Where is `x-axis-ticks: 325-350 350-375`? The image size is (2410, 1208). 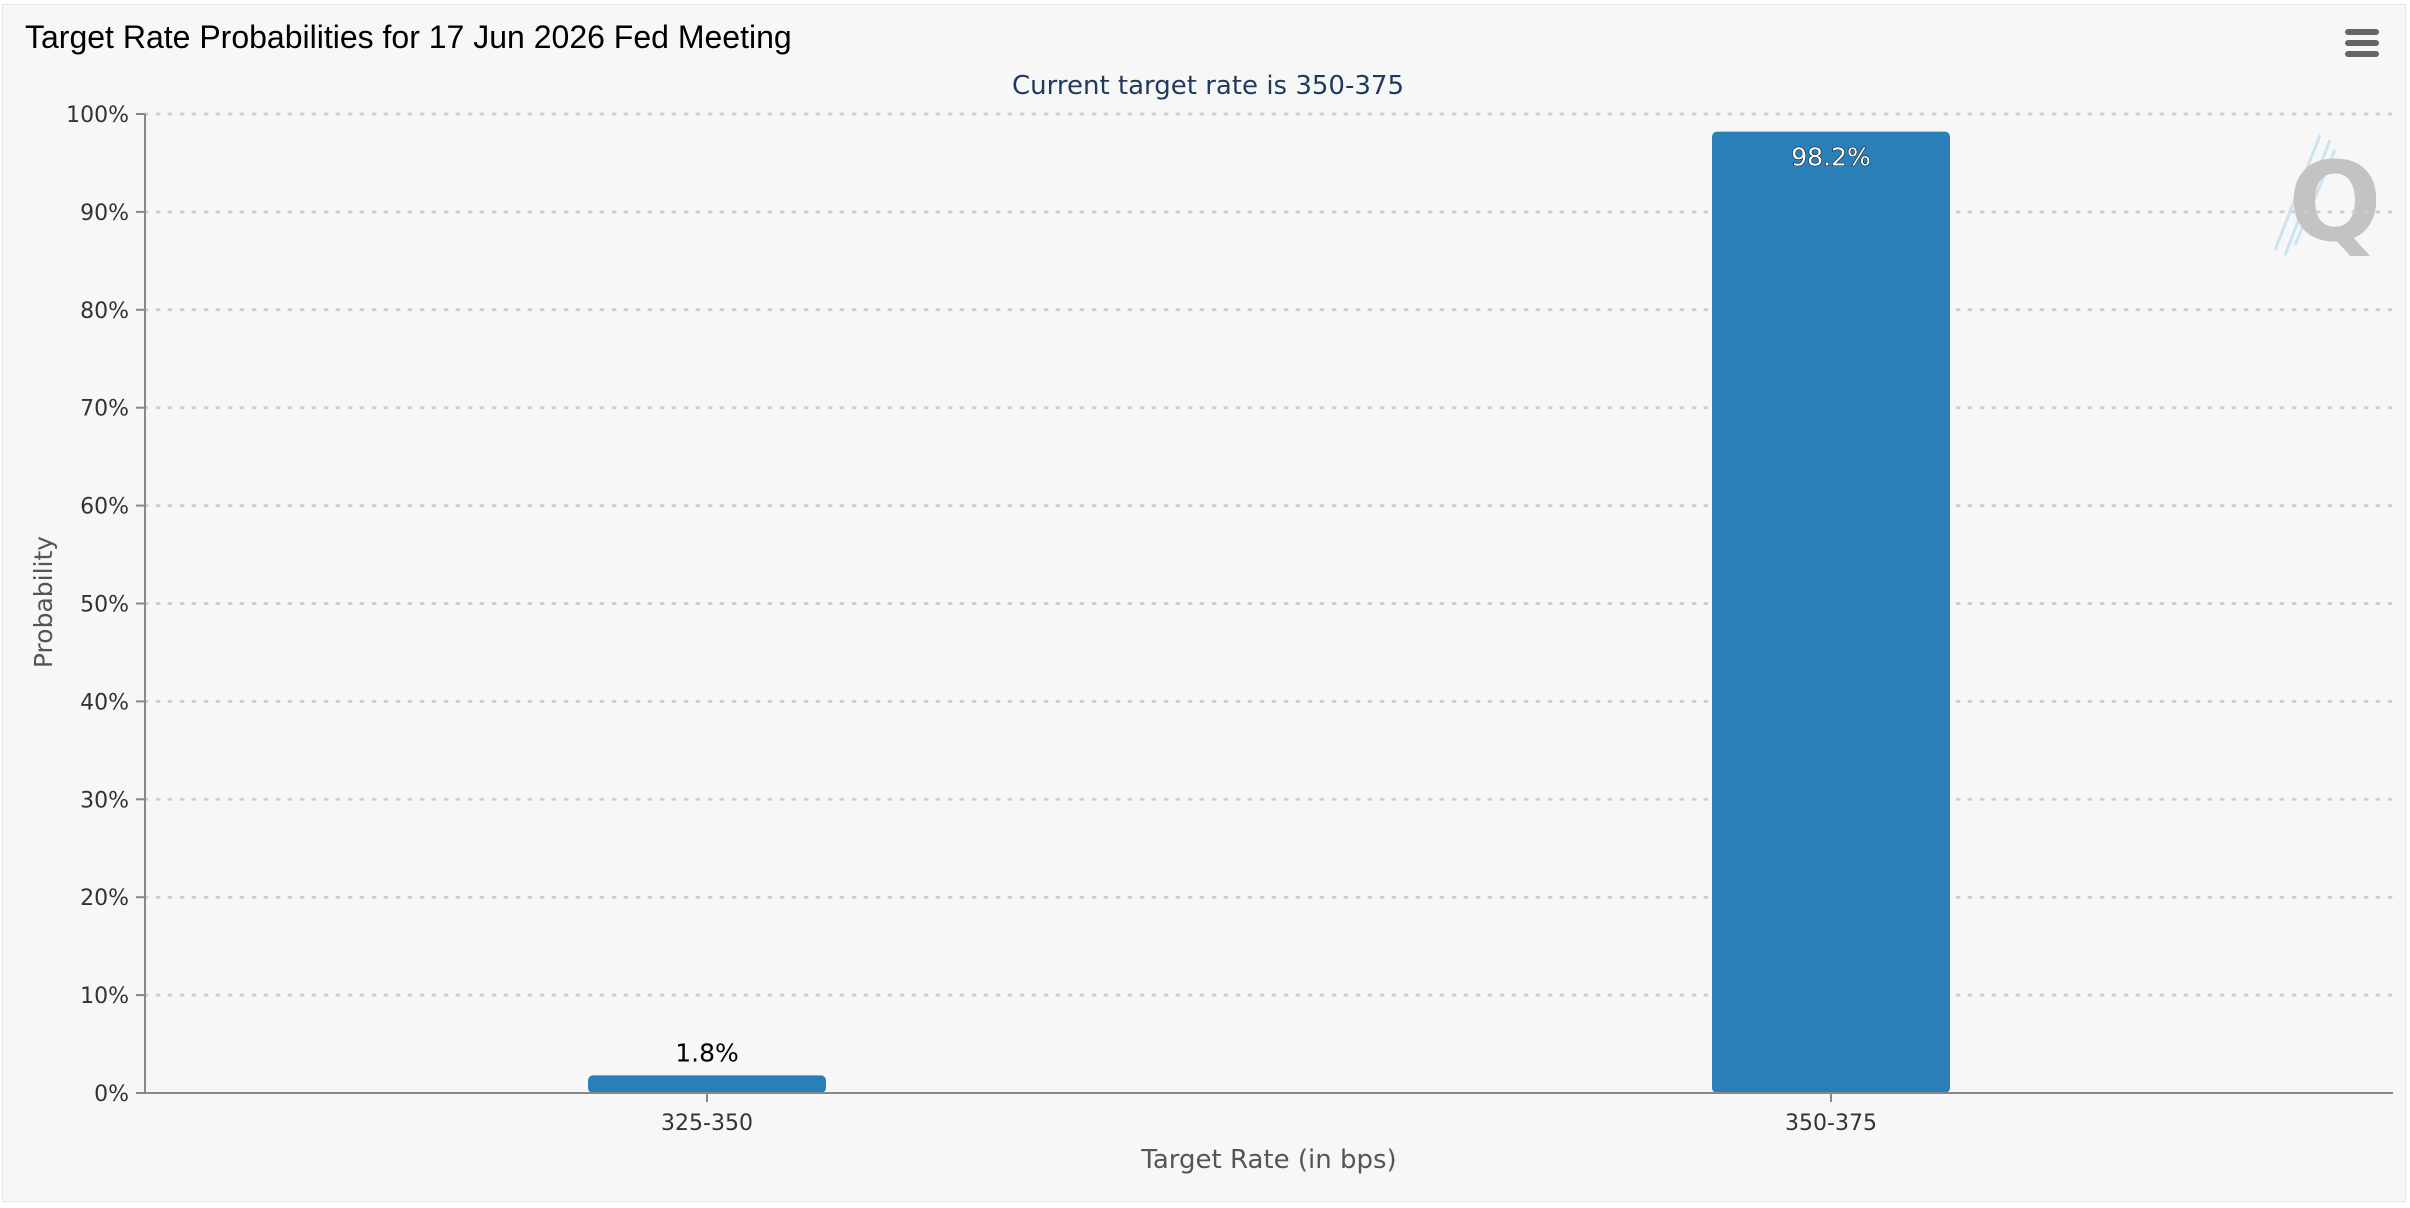 x-axis-ticks: 325-350 350-375 is located at coordinates (1269, 1114).